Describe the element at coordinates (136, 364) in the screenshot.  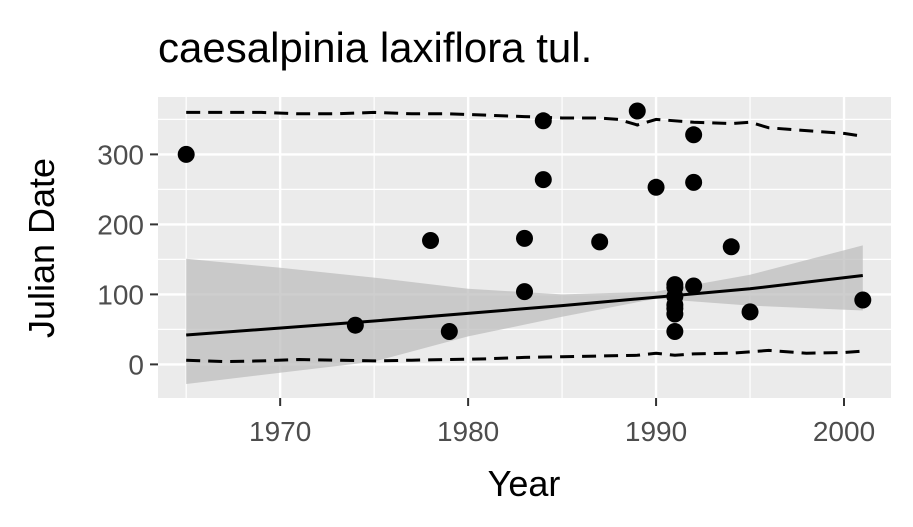
I see `y-tick-label: 0` at that location.